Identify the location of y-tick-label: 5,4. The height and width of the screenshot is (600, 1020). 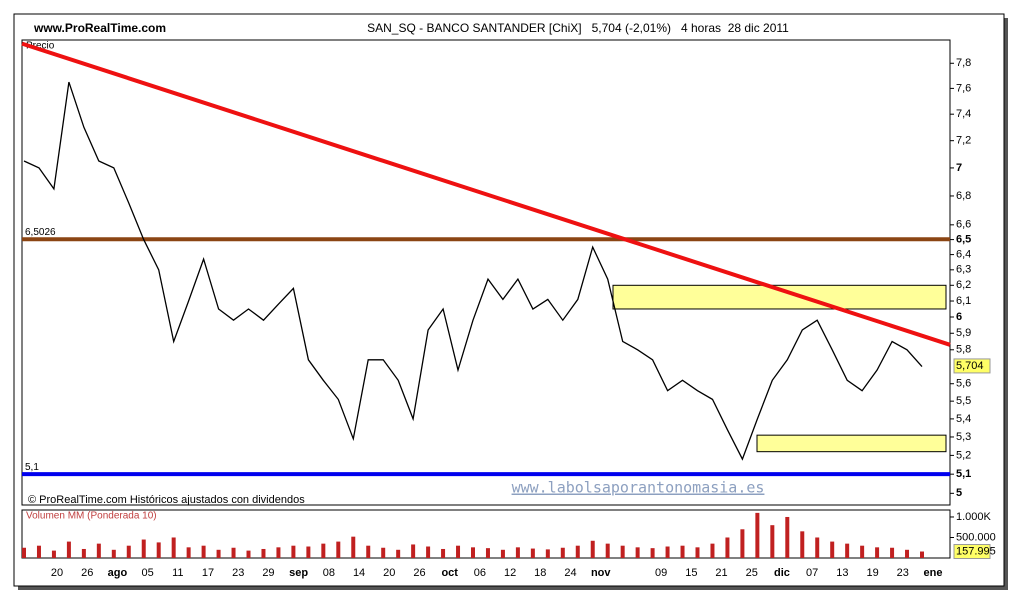
(963, 419).